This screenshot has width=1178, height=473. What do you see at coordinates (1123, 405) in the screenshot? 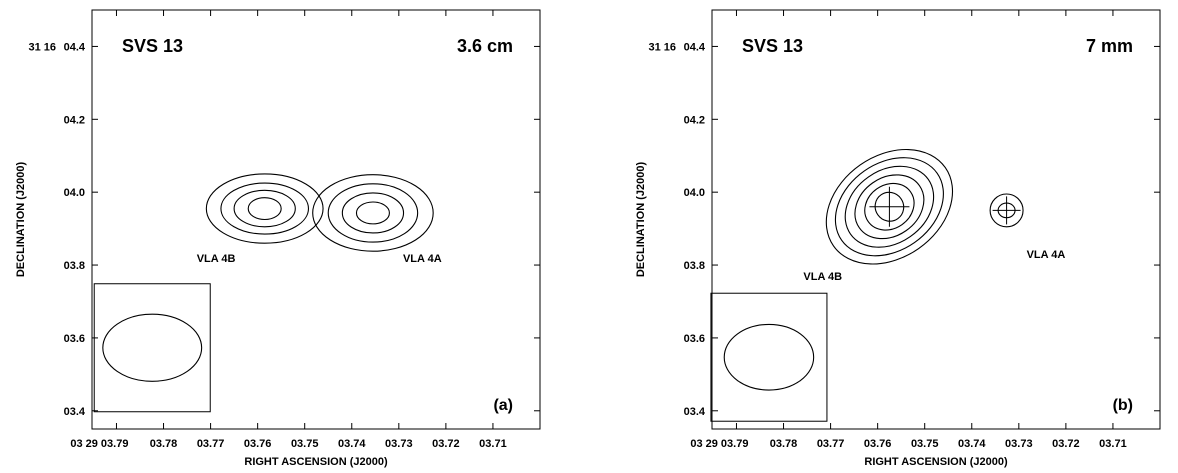
I see `panel-tag: (b)` at bounding box center [1123, 405].